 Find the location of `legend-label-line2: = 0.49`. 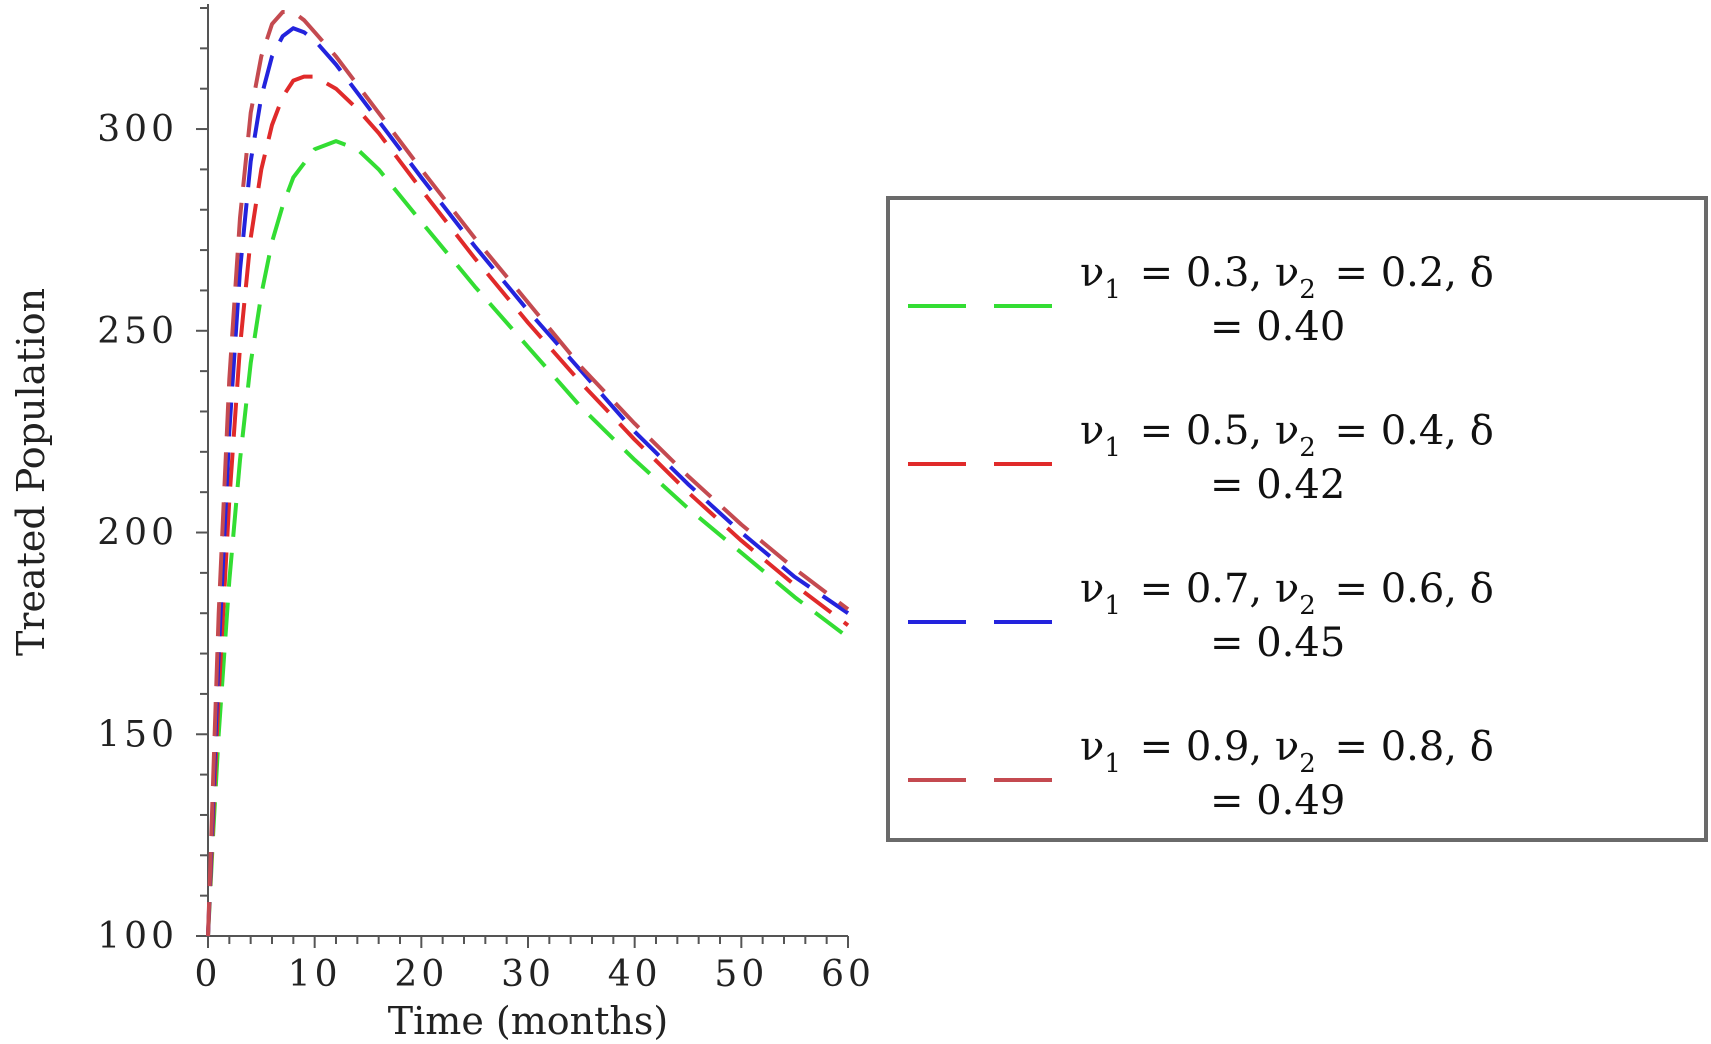

legend-label-line2: = 0.49 is located at coordinates (1277, 801).